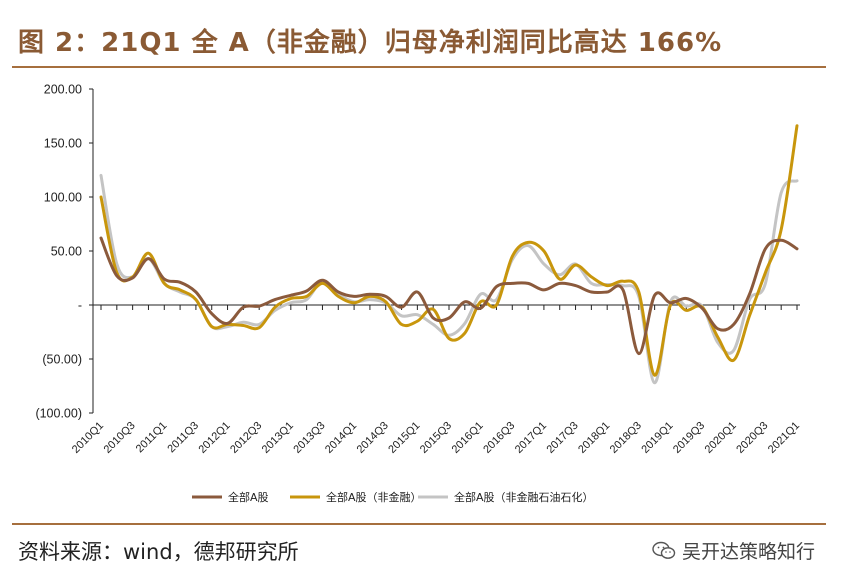 The image size is (841, 583). What do you see at coordinates (752, 438) in the screenshot?
I see `x-tick-label: 2020Q3` at bounding box center [752, 438].